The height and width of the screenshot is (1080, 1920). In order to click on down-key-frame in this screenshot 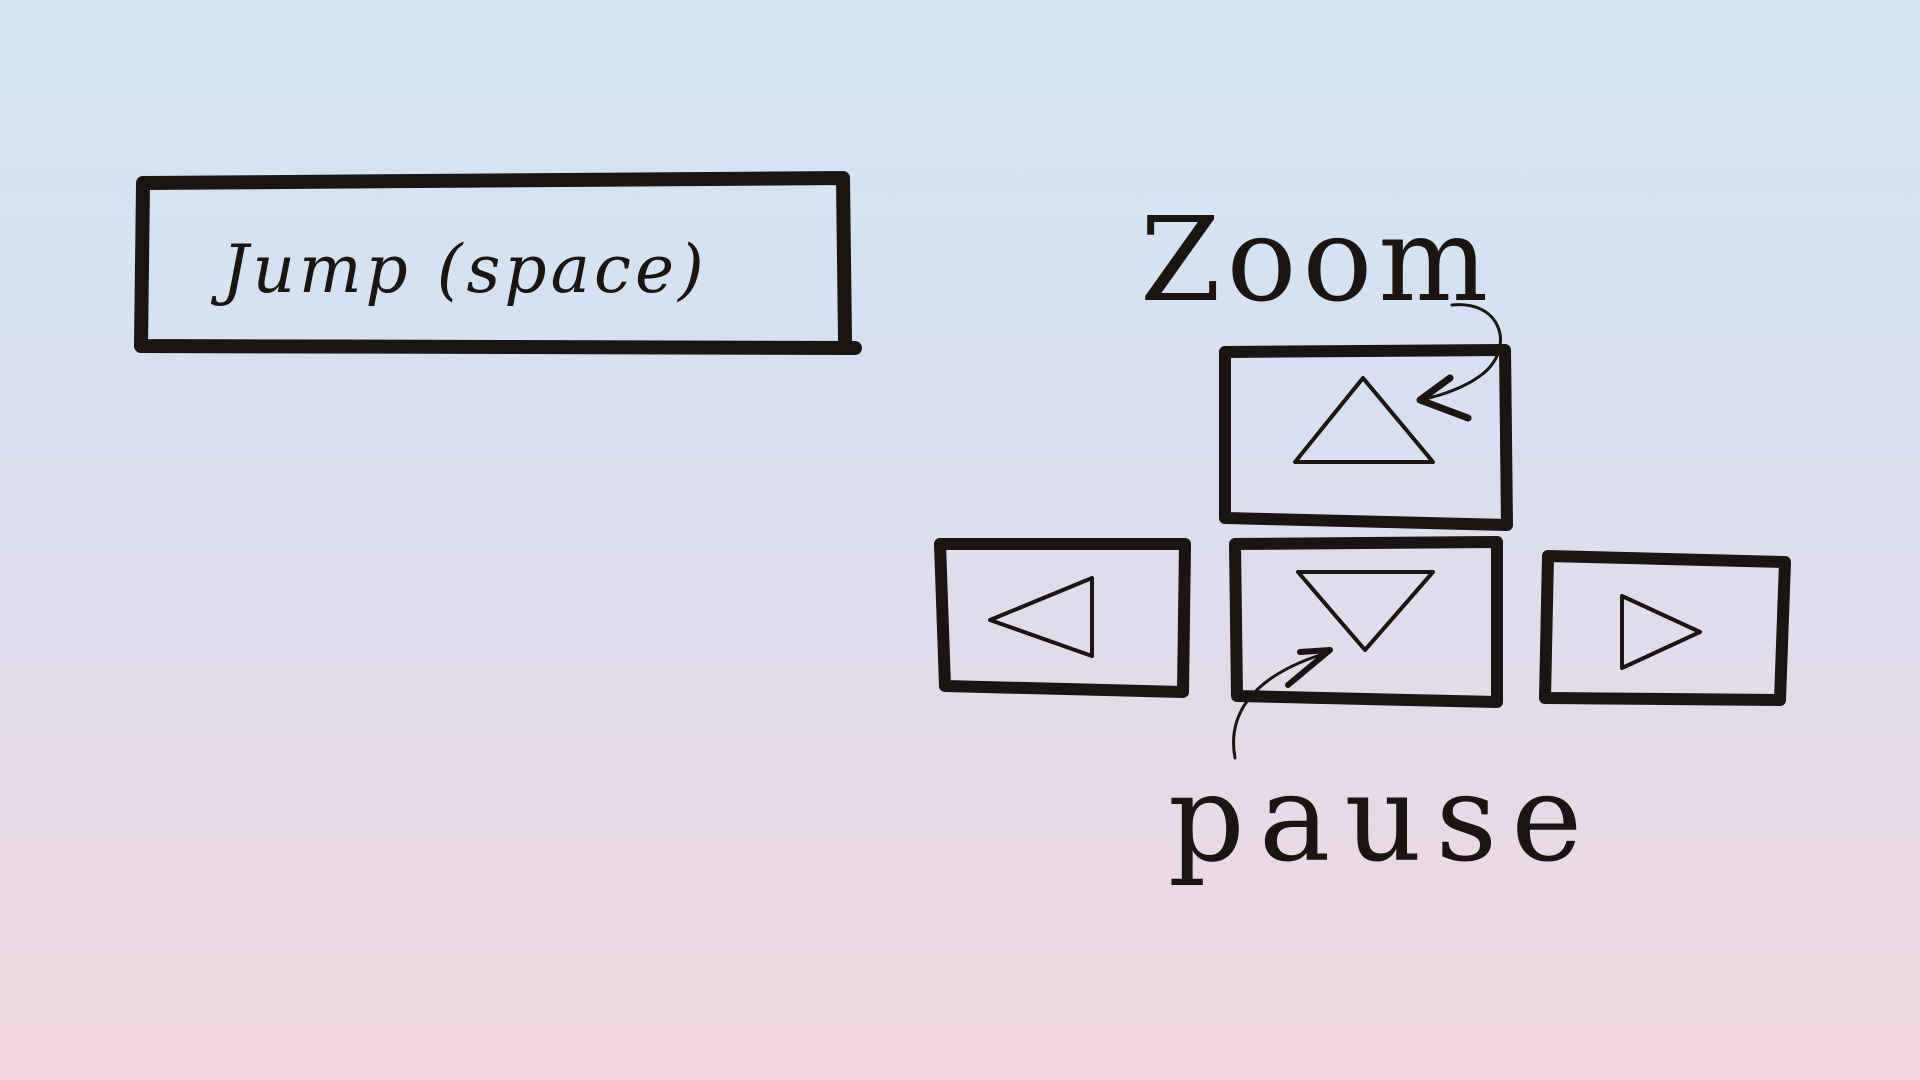, I will do `click(1366, 622)`.